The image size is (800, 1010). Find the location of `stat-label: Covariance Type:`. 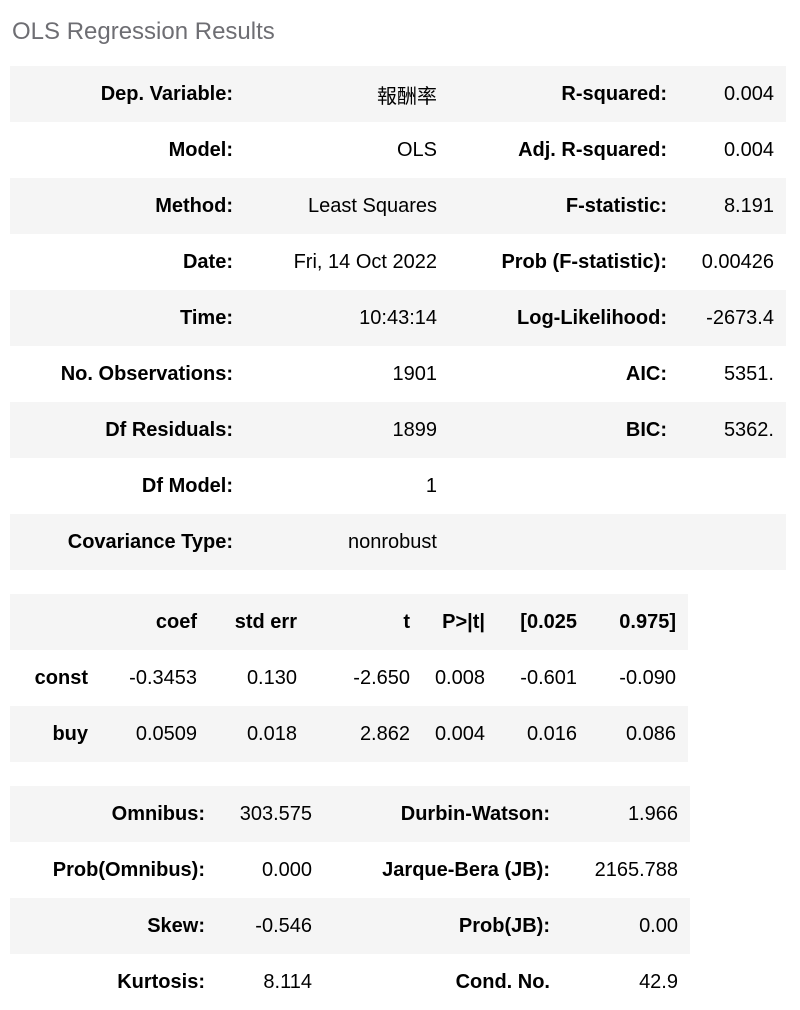

stat-label: Covariance Type: is located at coordinates (150, 541).